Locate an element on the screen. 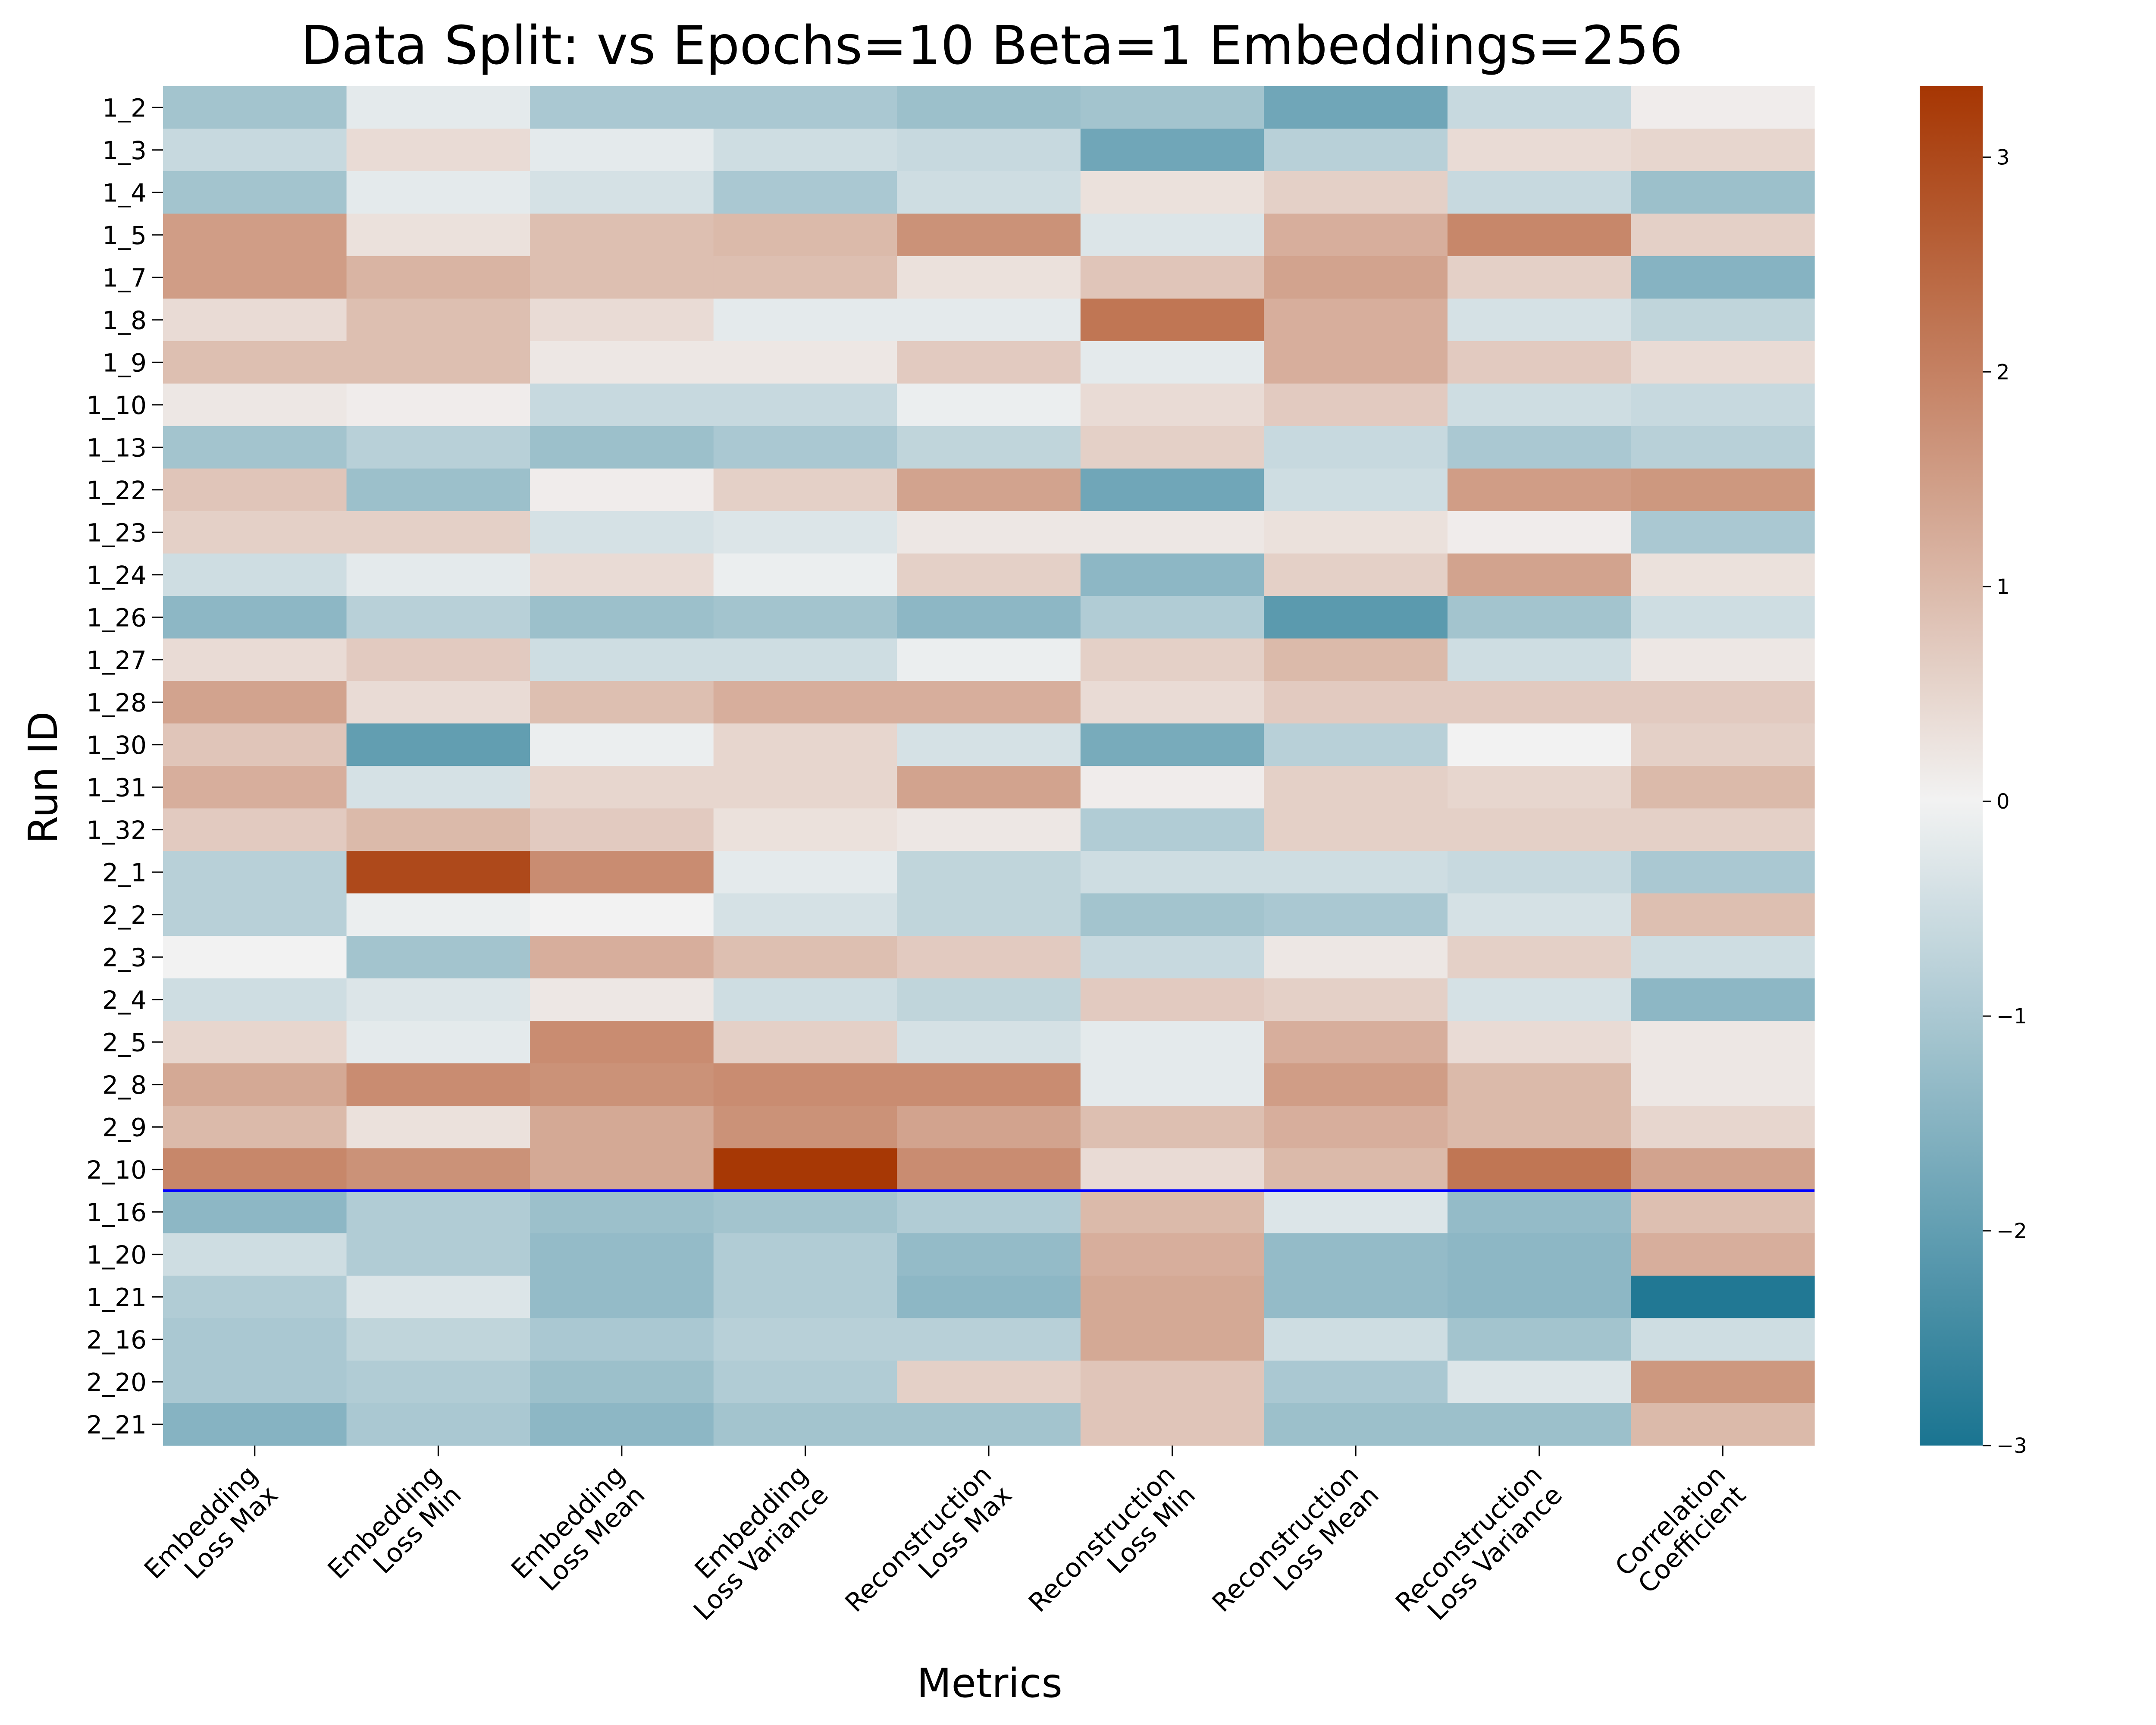 The height and width of the screenshot is (1725, 2156). x-axis-label: Metrics is located at coordinates (989, 1683).